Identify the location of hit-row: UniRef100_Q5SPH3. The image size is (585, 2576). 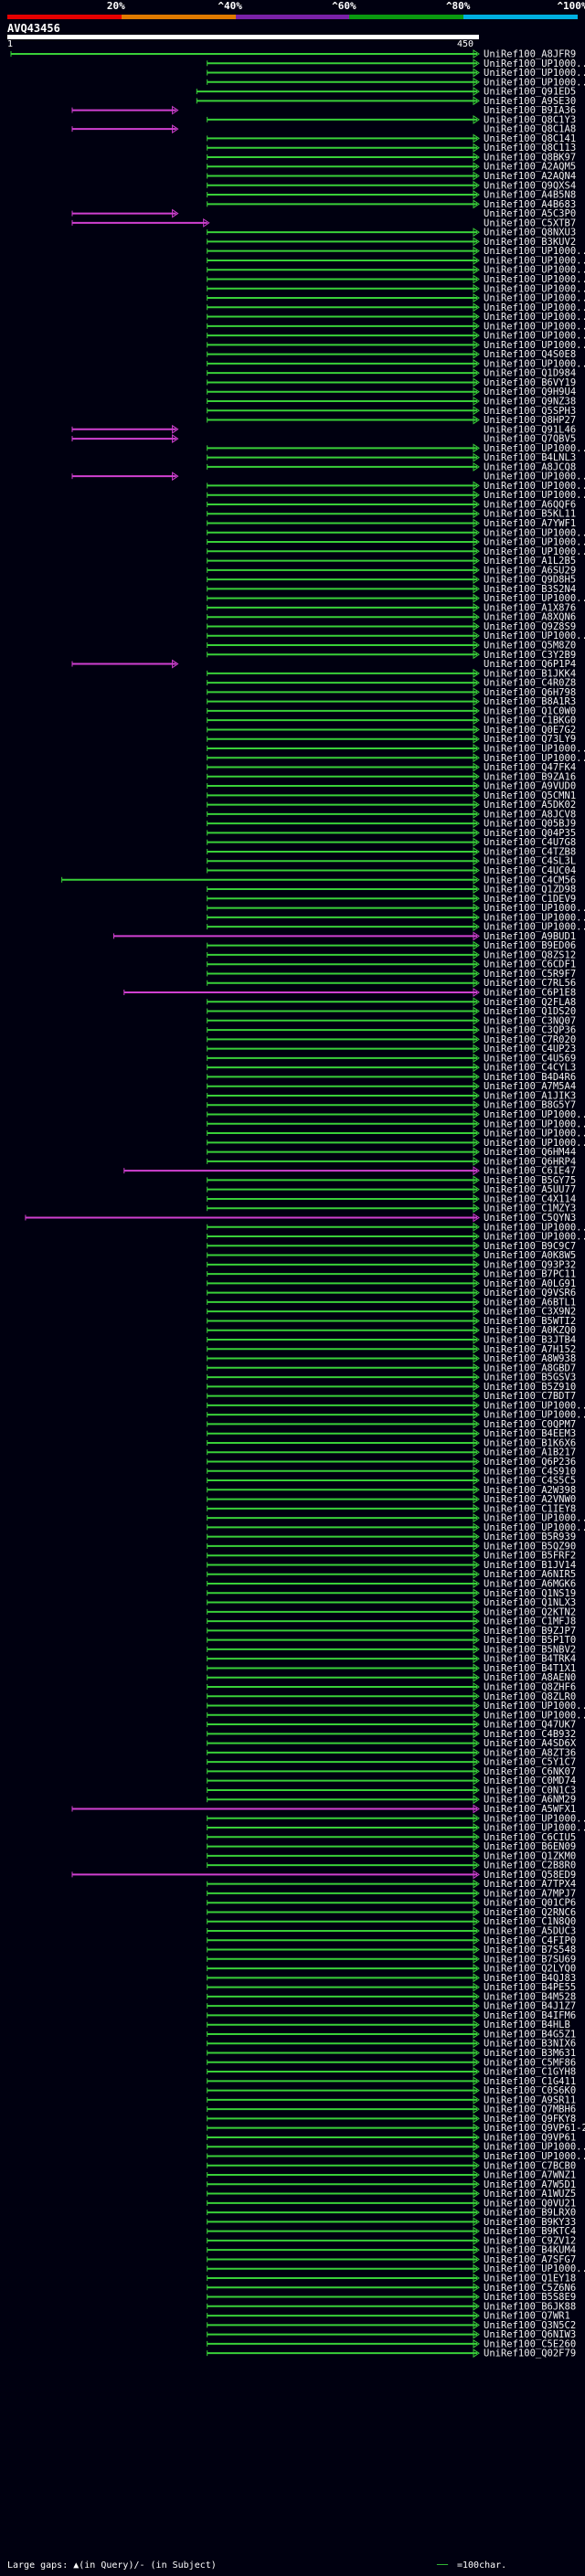
(392, 411).